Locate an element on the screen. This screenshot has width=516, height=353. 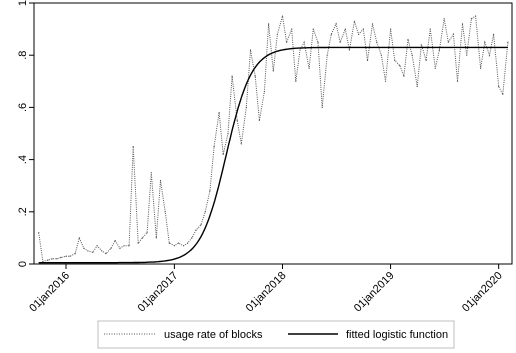
legend-label-usage-rate: usage rate of blocks is located at coordinates (213, 335).